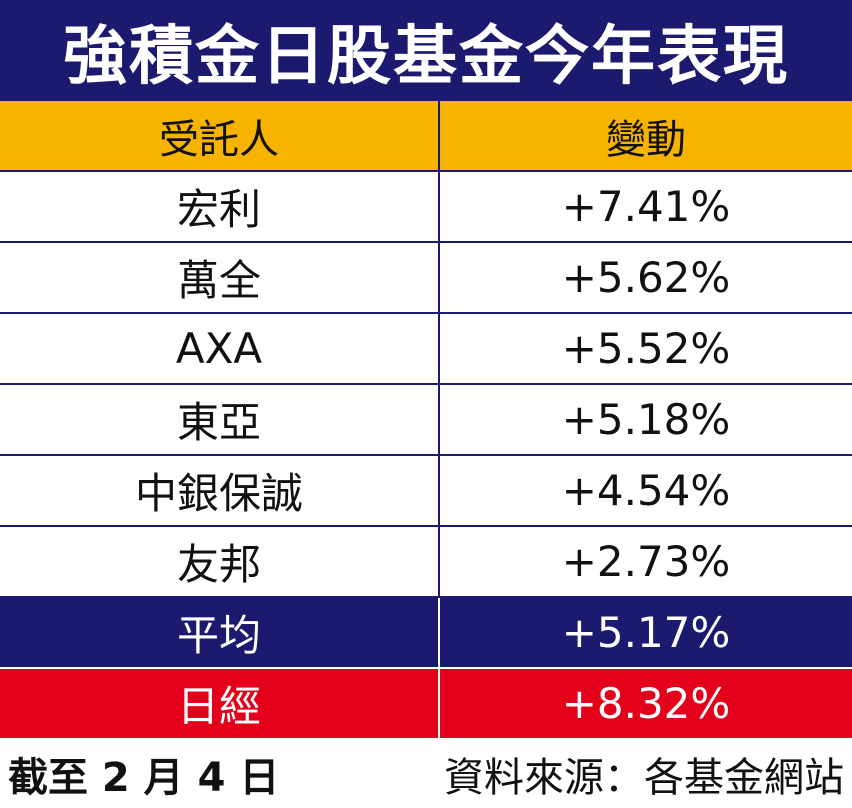 The image size is (852, 808). What do you see at coordinates (646, 419) in the screenshot?
I see `change-cell: +5.18%` at bounding box center [646, 419].